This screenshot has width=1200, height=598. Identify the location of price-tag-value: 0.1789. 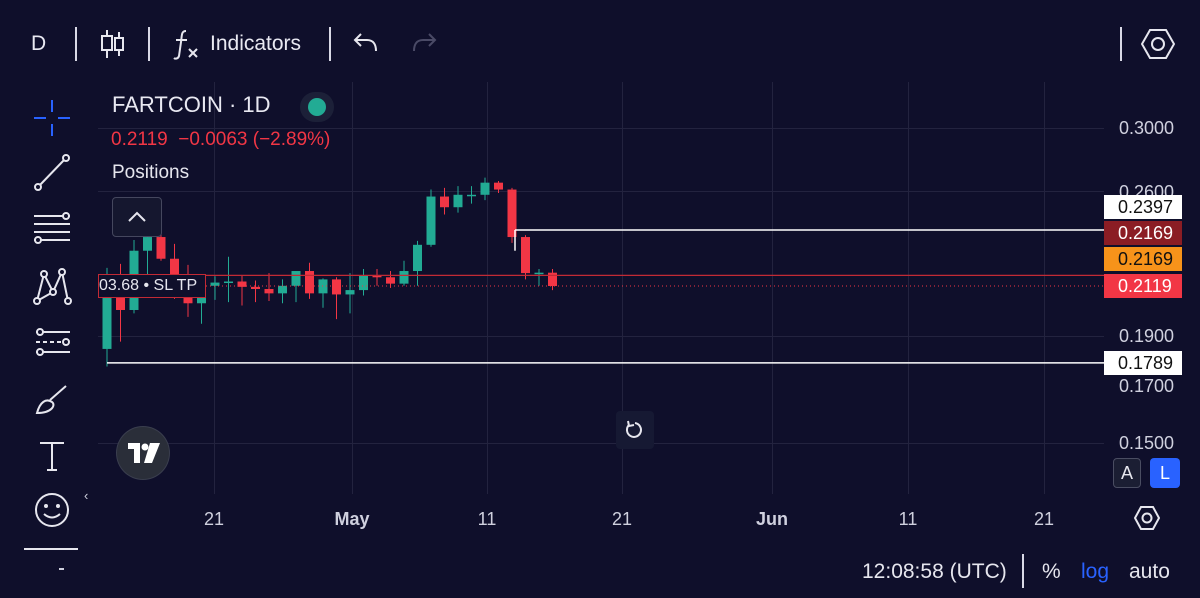
(1146, 363).